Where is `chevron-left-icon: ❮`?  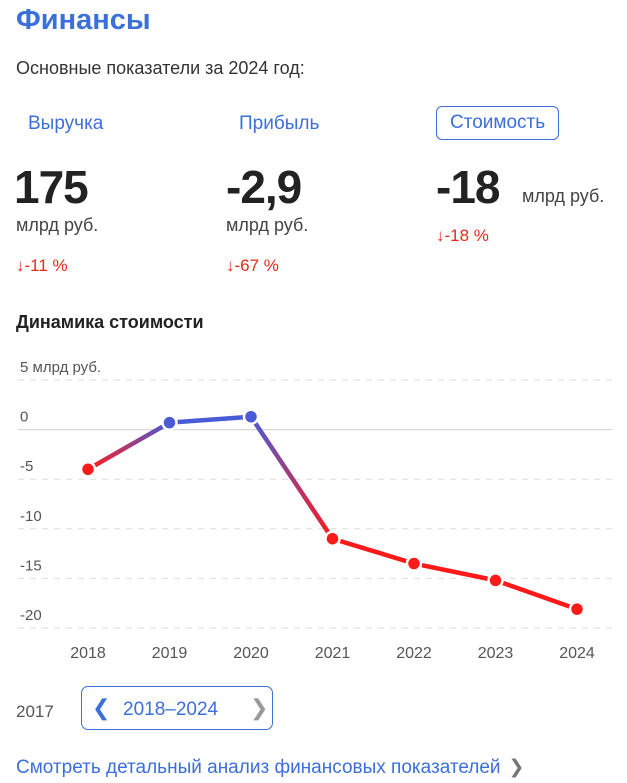
chevron-left-icon: ❮ is located at coordinates (101, 707).